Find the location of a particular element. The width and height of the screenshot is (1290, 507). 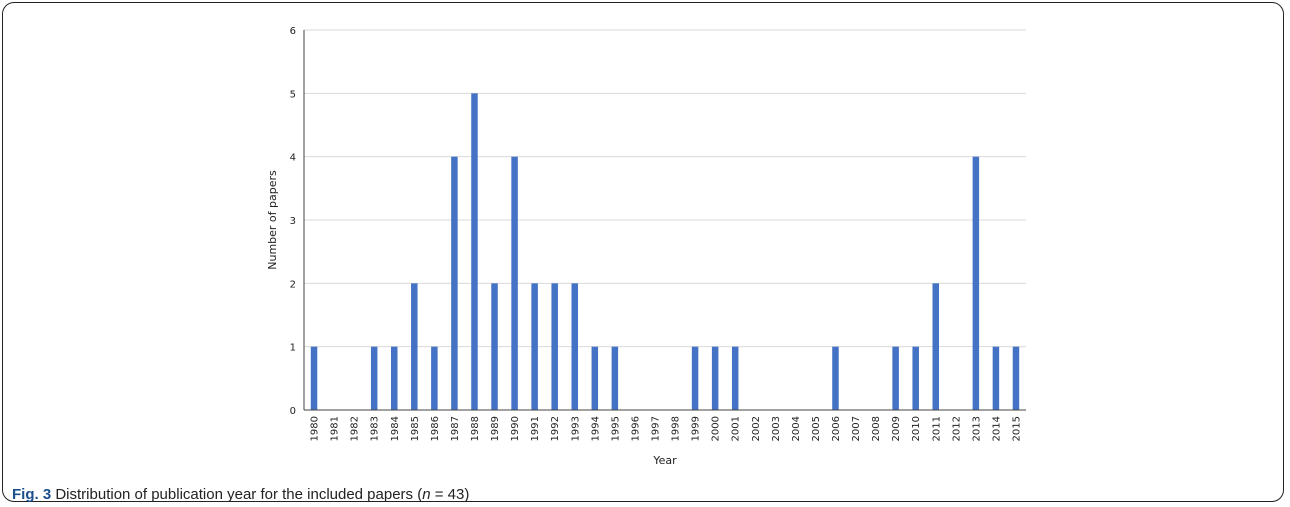

x-tick-label: 1994 is located at coordinates (595, 428).